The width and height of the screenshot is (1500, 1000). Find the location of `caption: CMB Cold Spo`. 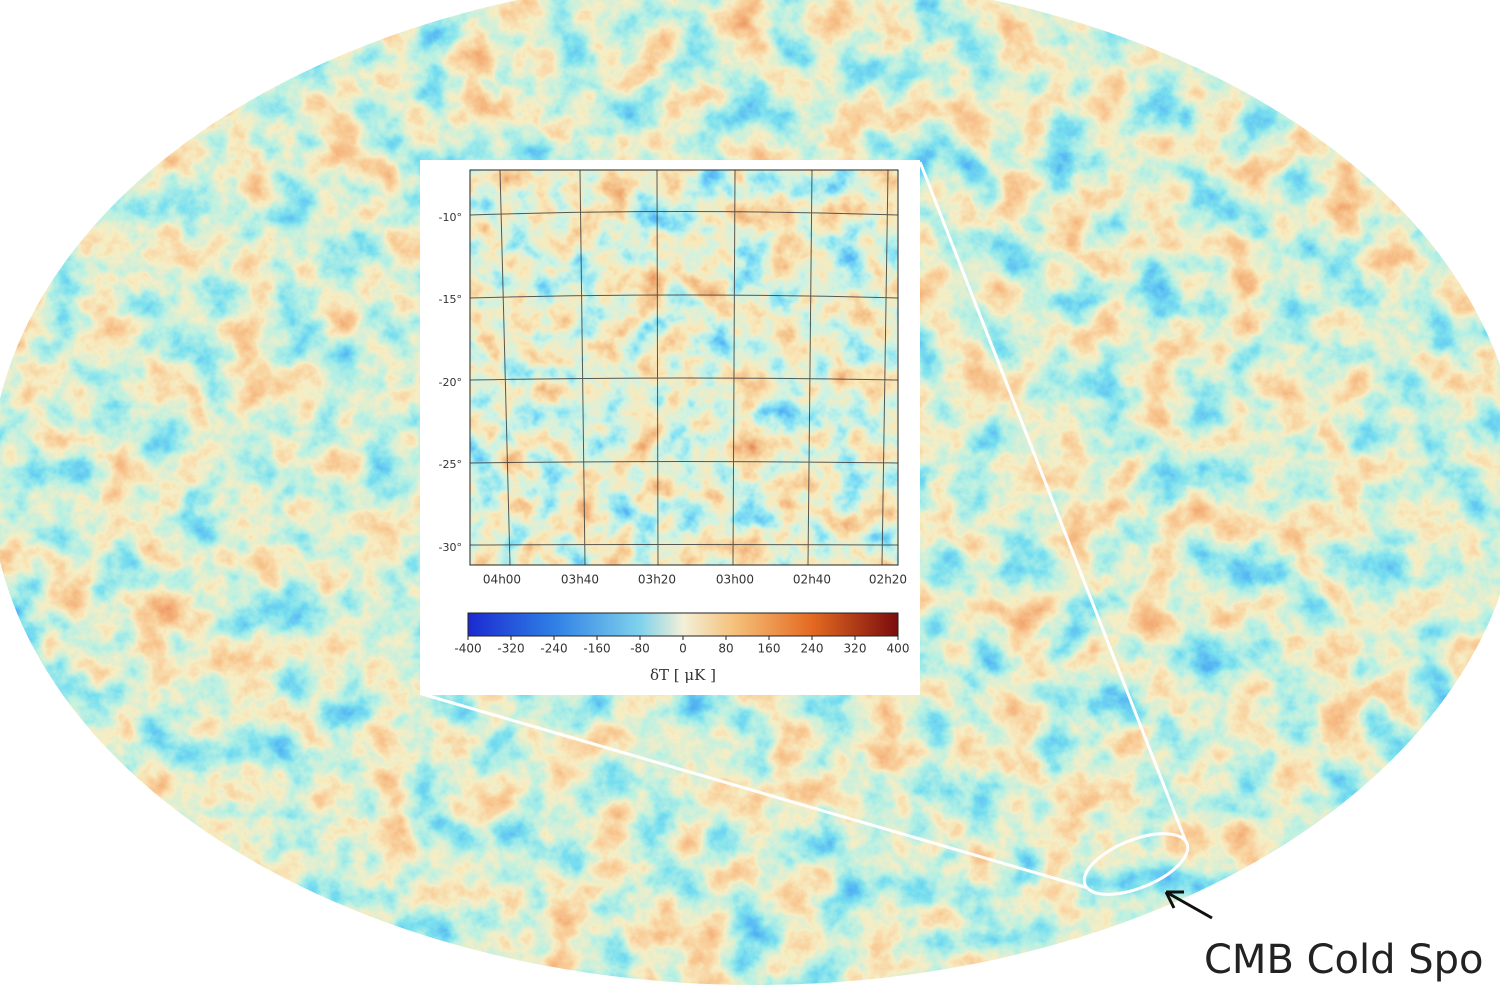

caption: CMB Cold Spo is located at coordinates (1343, 960).